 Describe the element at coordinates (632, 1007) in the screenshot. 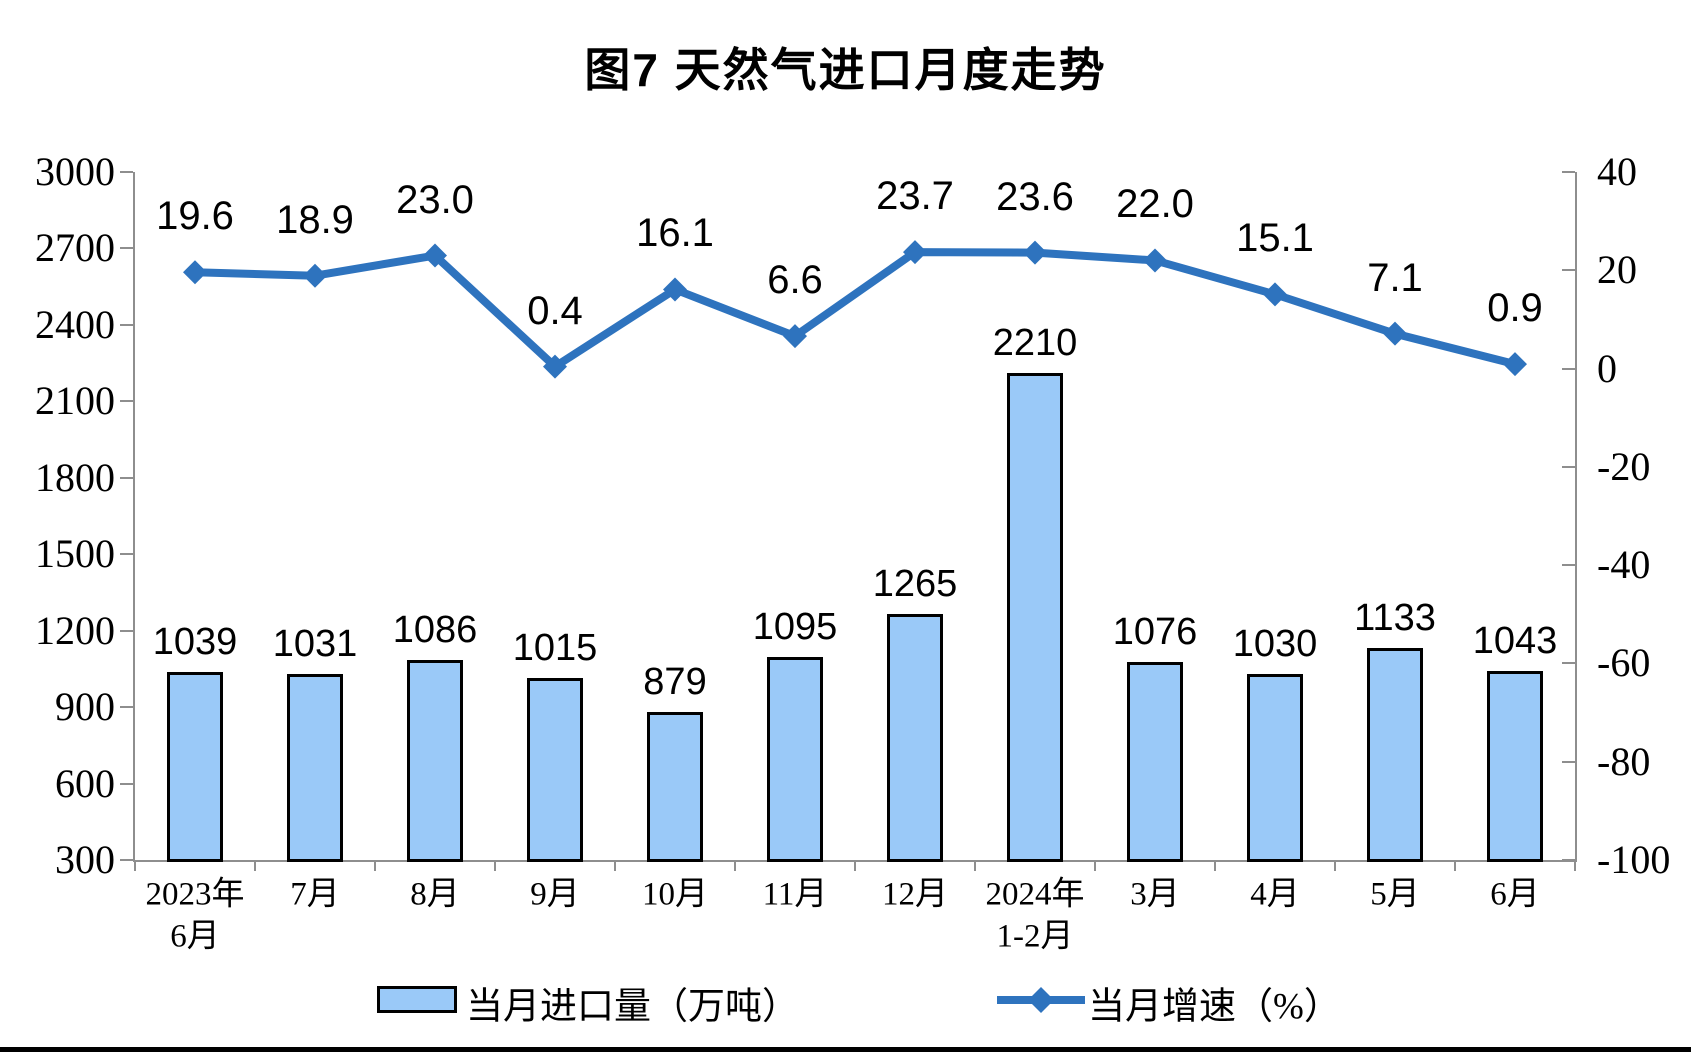

I see `legend-bar-label: 当月进口量（万吨）` at that location.